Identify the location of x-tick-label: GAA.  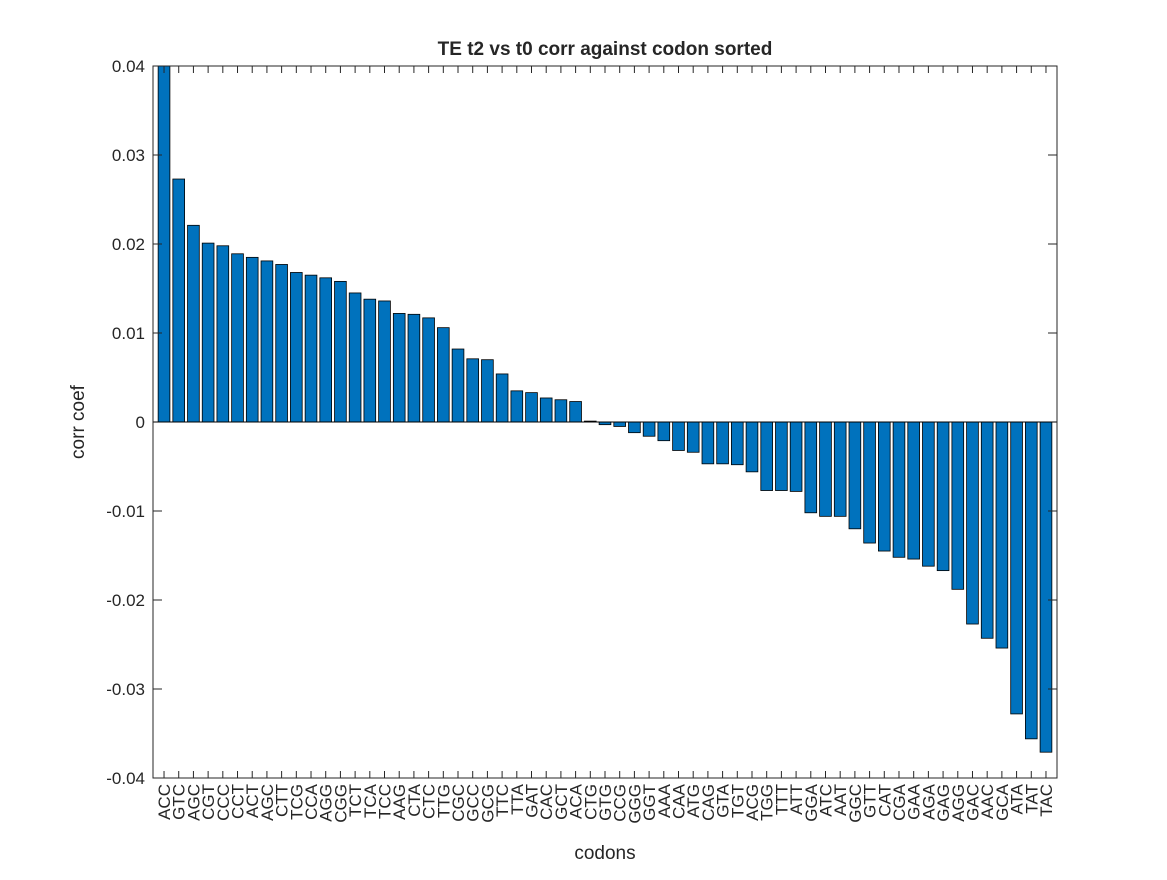
(914, 801).